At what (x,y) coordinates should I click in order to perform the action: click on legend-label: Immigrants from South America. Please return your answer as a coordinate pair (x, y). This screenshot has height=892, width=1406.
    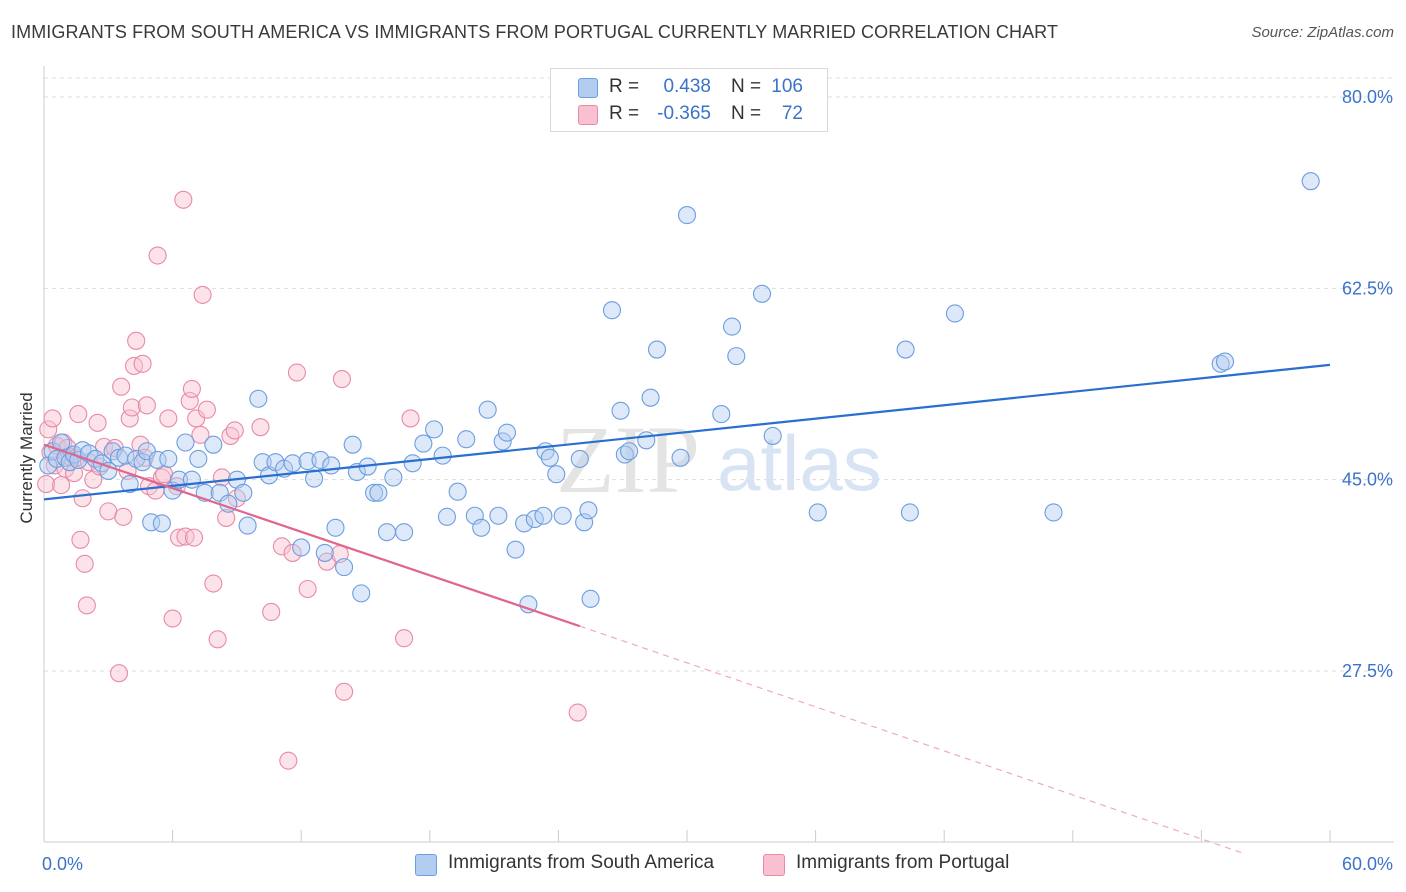
    Looking at the image, I should click on (581, 862).